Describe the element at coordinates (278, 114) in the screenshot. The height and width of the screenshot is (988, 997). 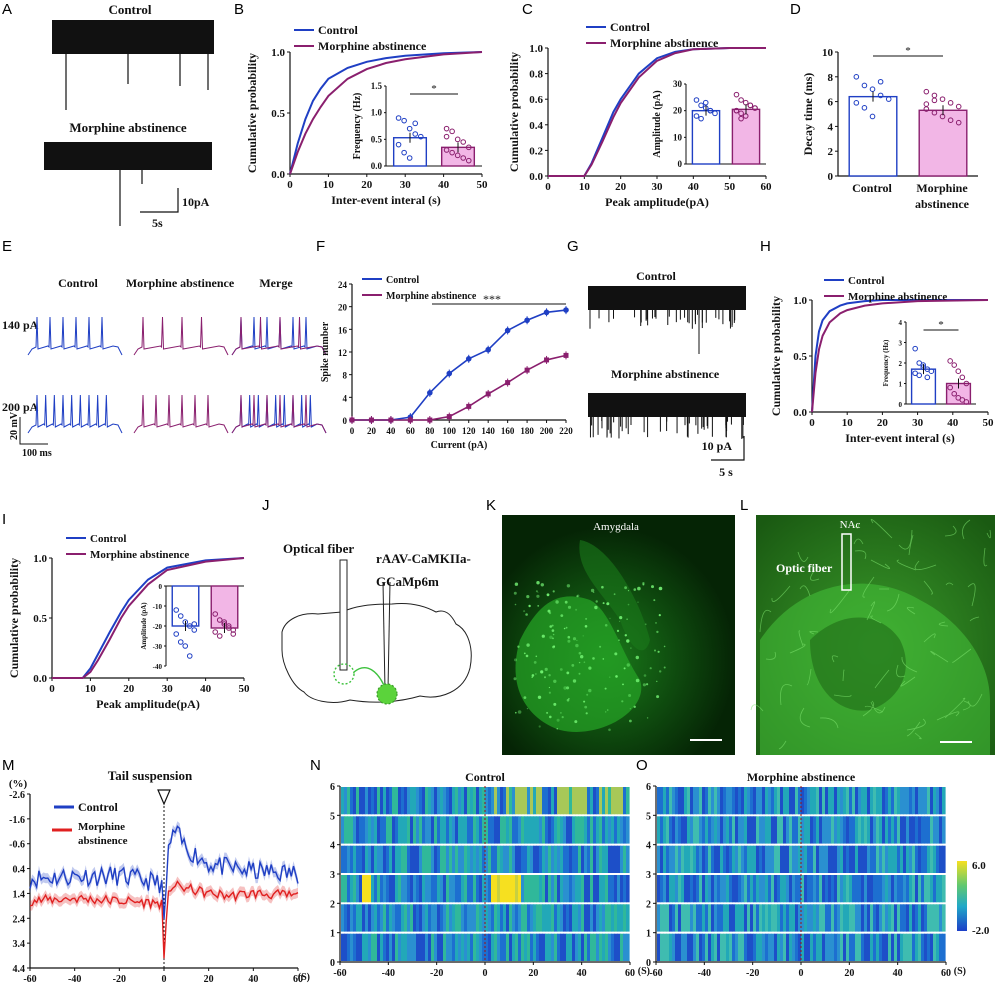
I see `y-tick-label: 0.5` at that location.